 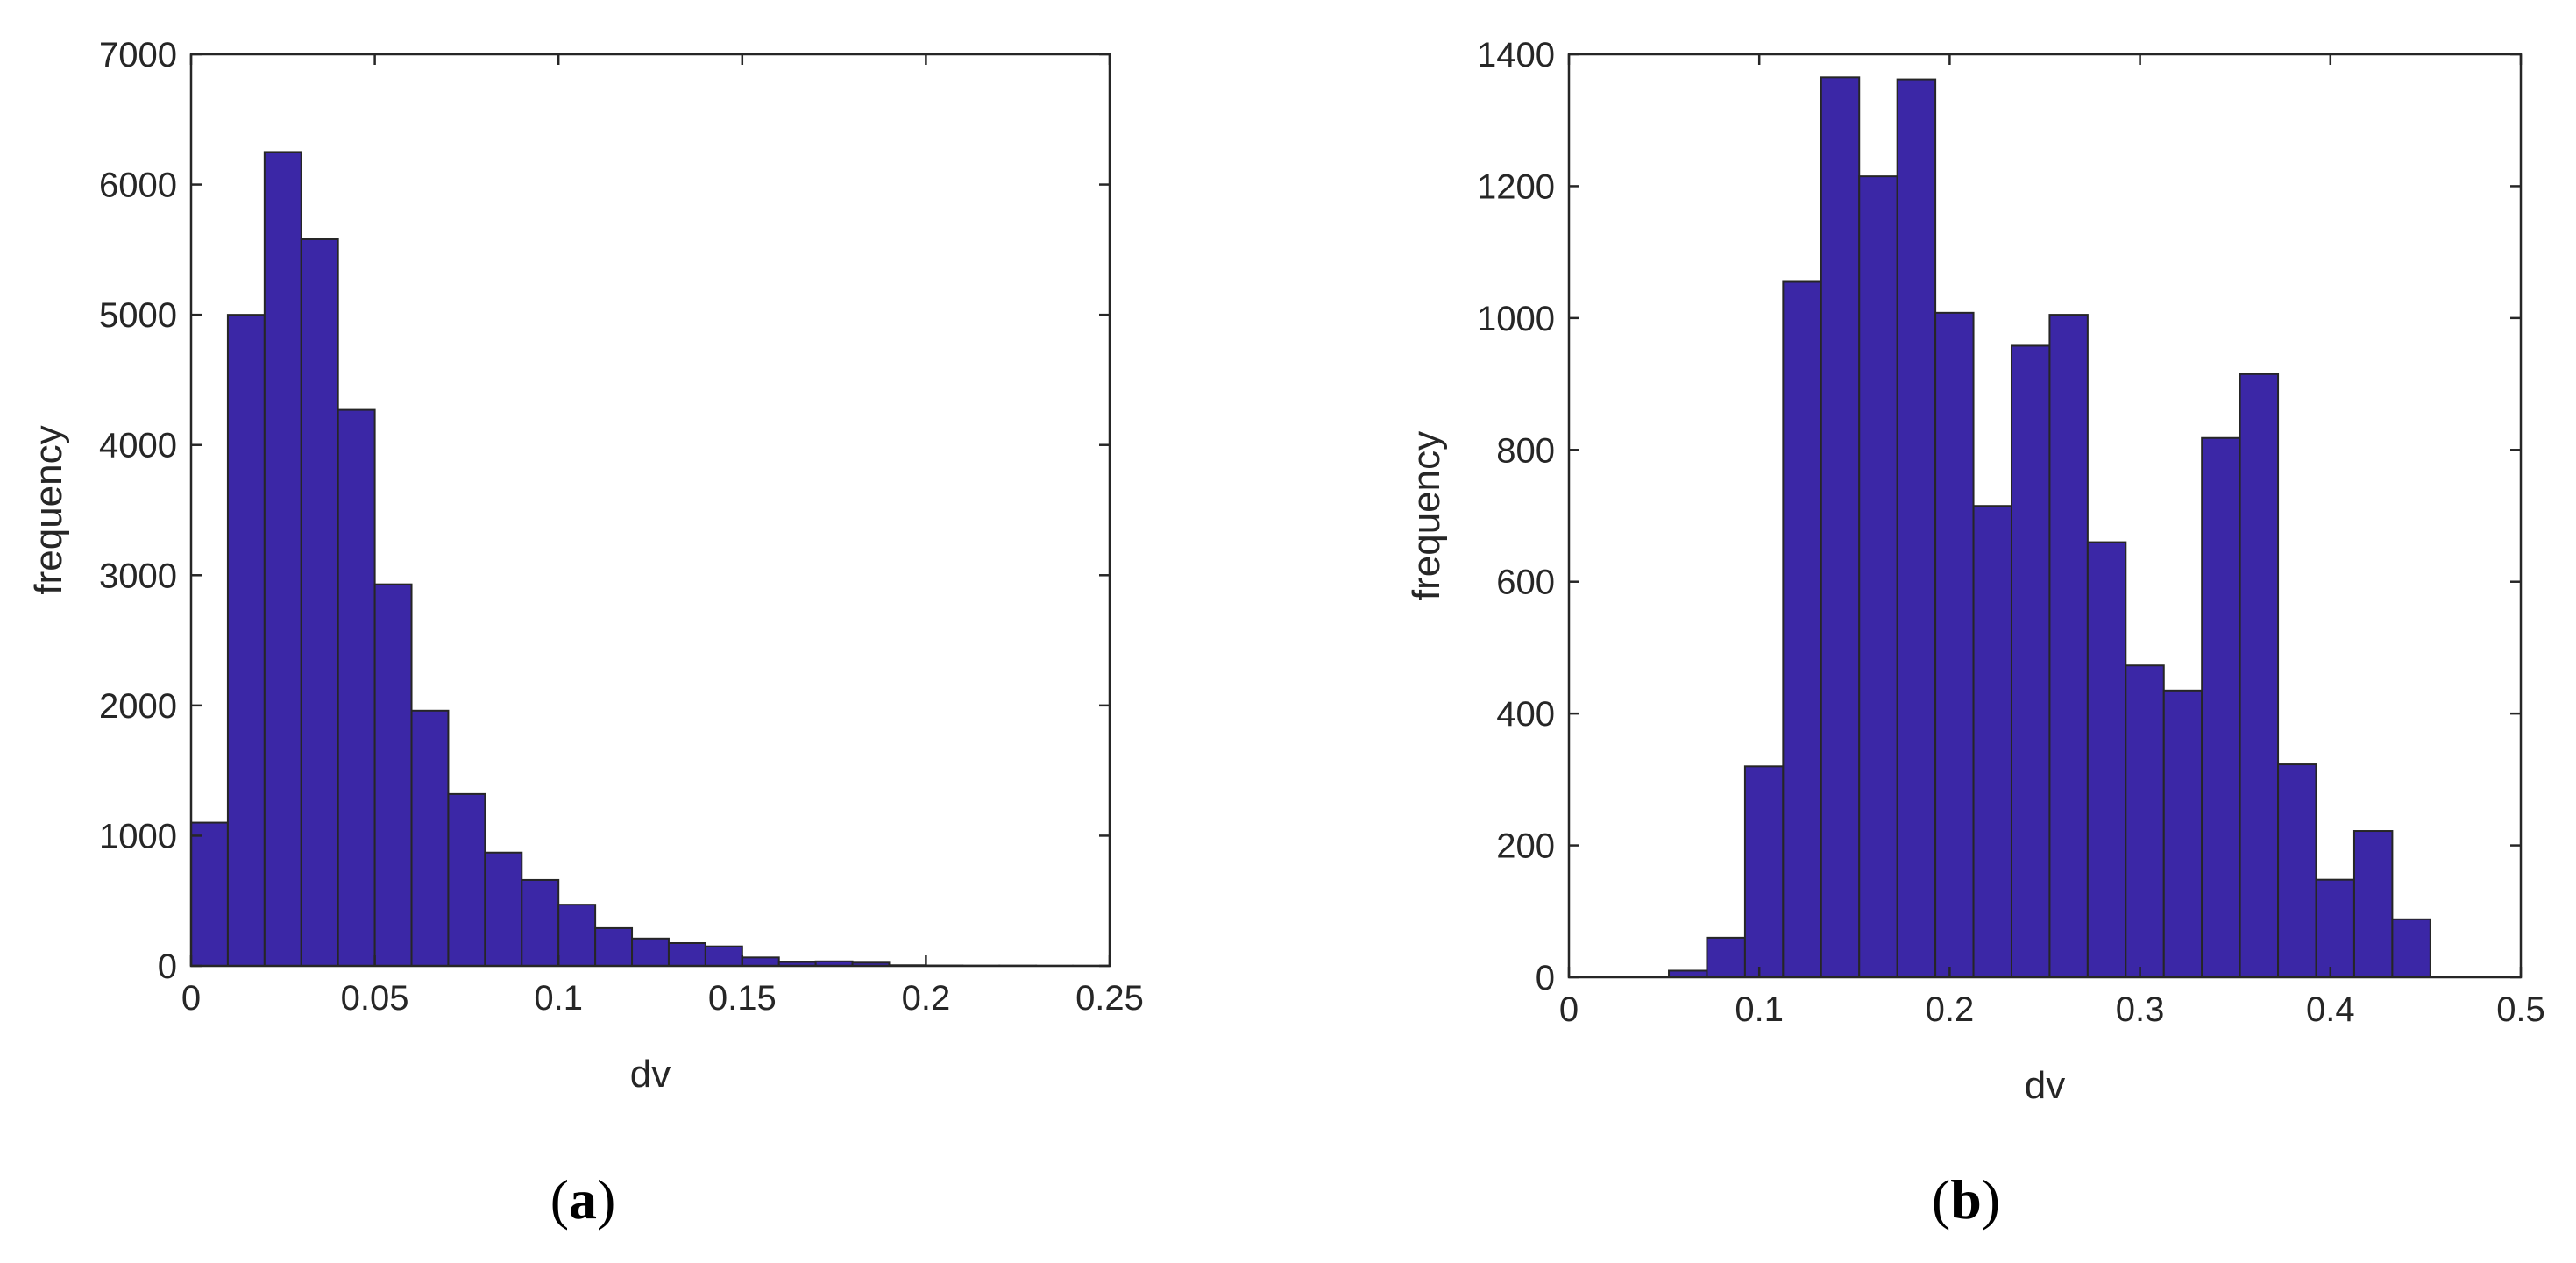 What do you see at coordinates (2140, 1009) in the screenshot?
I see `x-tick-label: 0.3` at bounding box center [2140, 1009].